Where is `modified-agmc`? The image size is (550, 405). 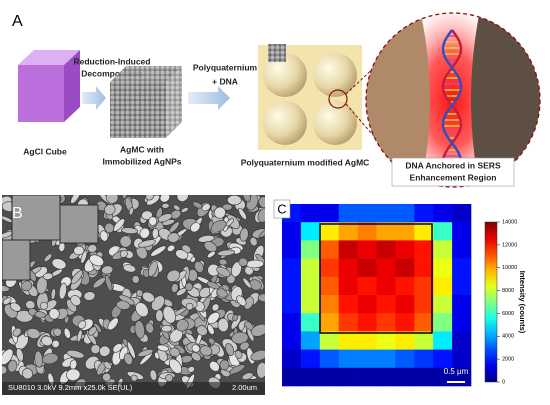
modified-agmc is located at coordinates (310, 97).